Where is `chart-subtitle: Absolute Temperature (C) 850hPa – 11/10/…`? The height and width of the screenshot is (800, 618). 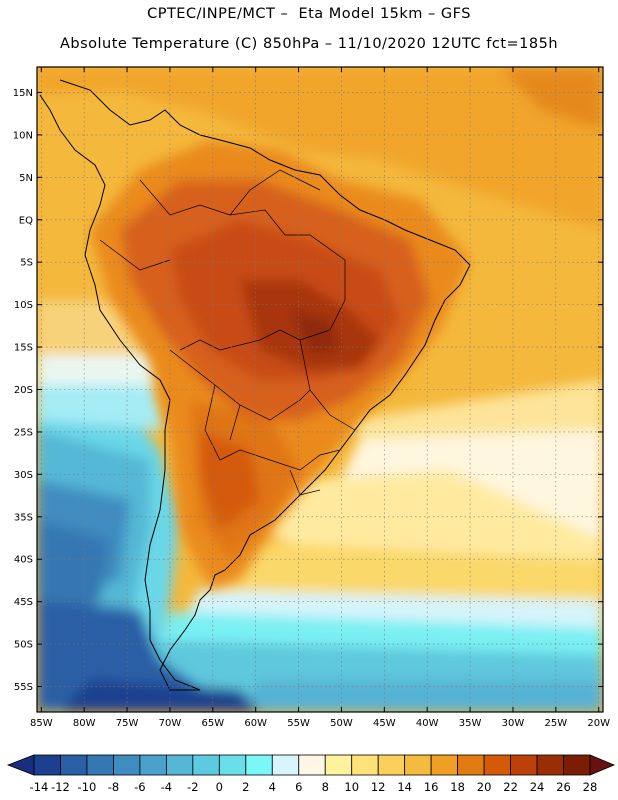
chart-subtitle: Absolute Temperature (C) 850hPa – 11/10/… is located at coordinates (309, 44).